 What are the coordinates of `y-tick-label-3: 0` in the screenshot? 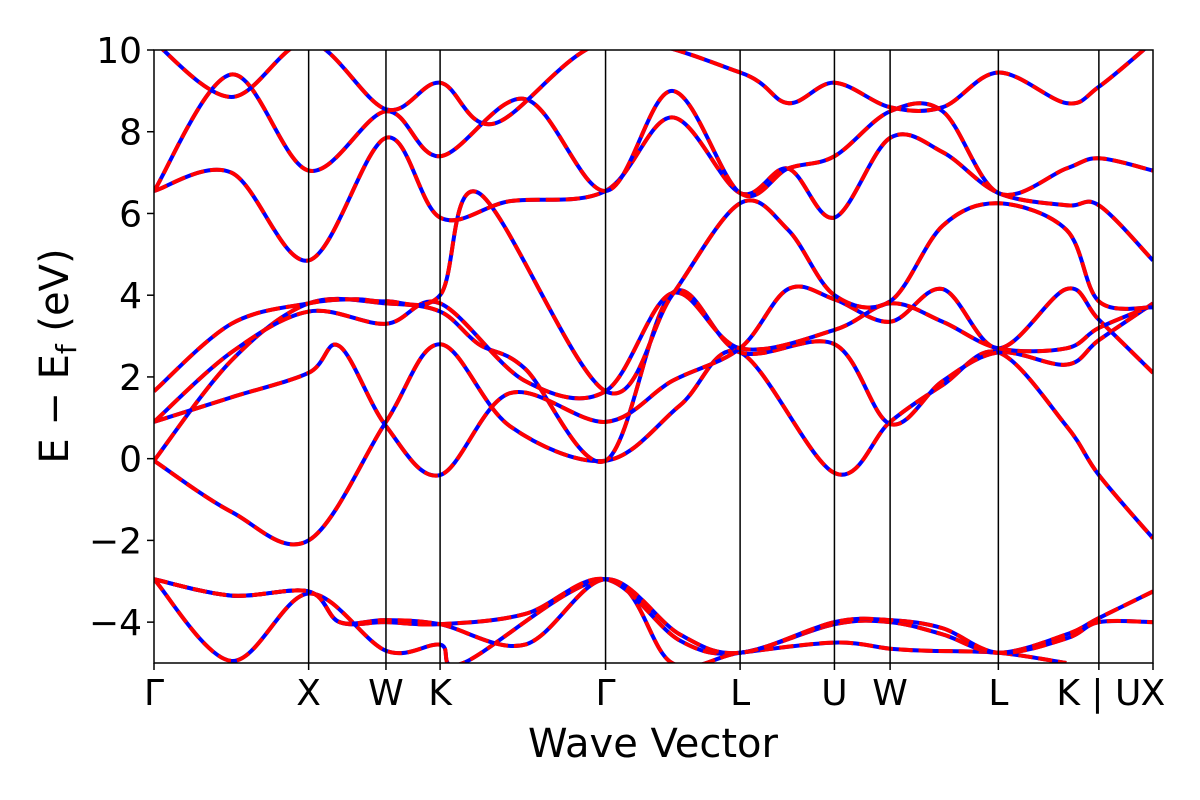 It's located at (130, 460).